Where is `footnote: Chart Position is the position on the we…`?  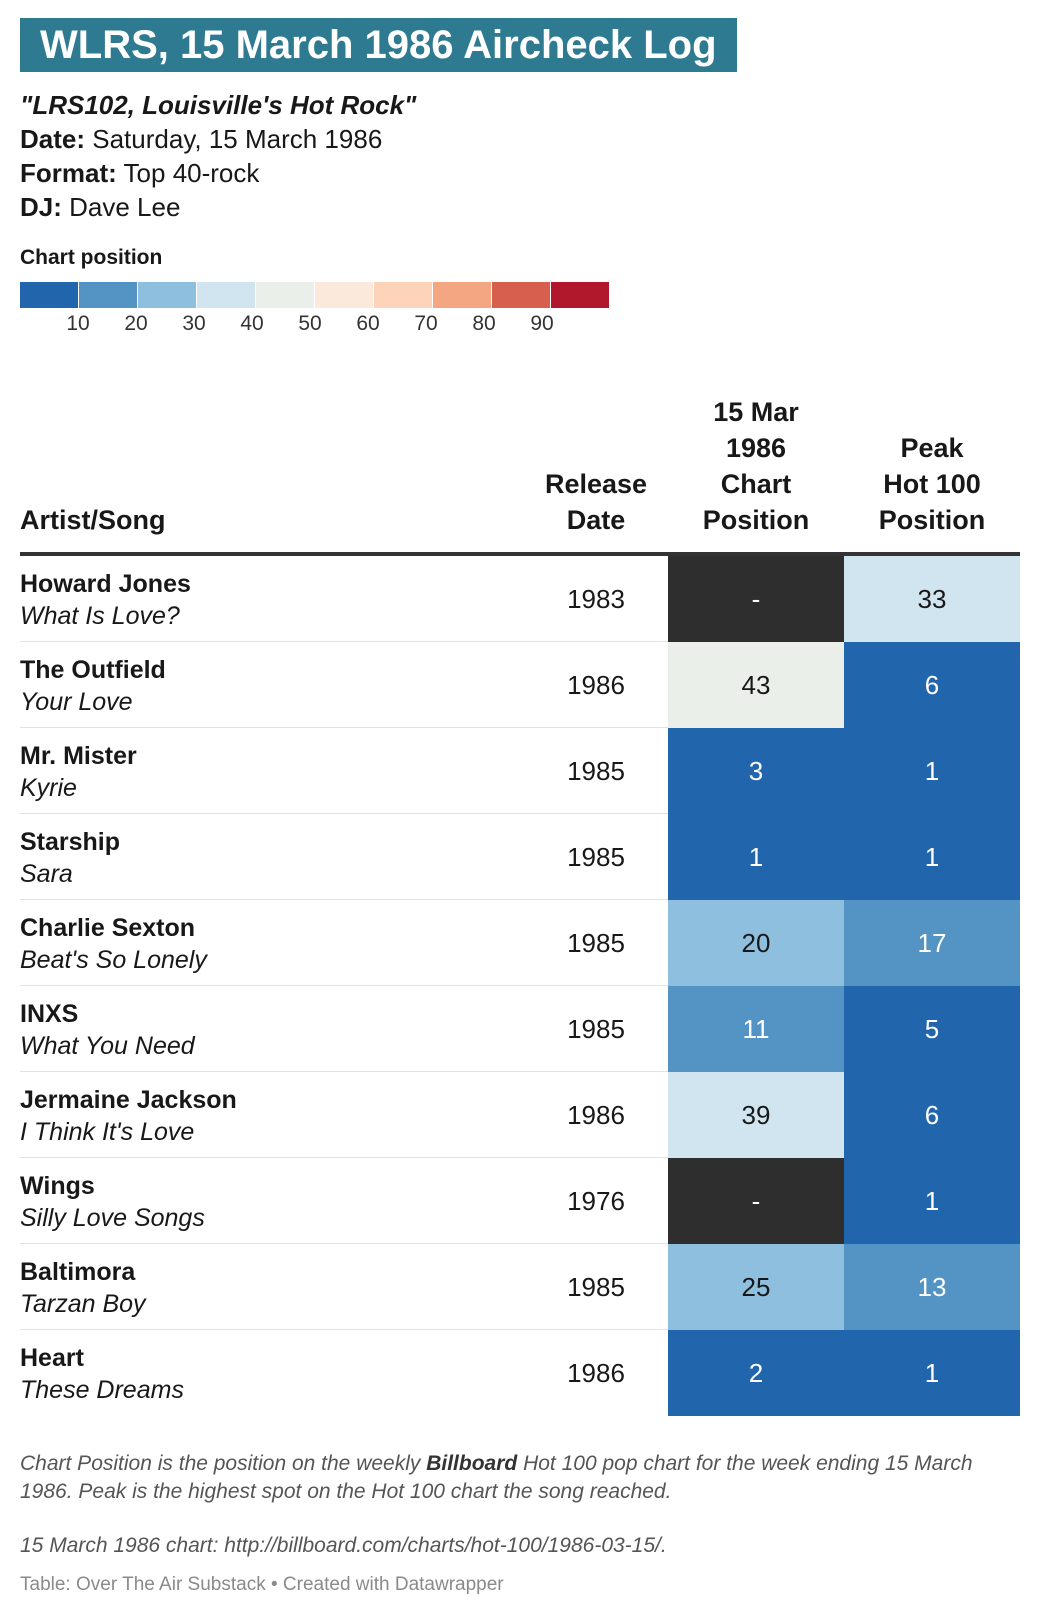
footnote: Chart Position is the position on the we… is located at coordinates (520, 1478).